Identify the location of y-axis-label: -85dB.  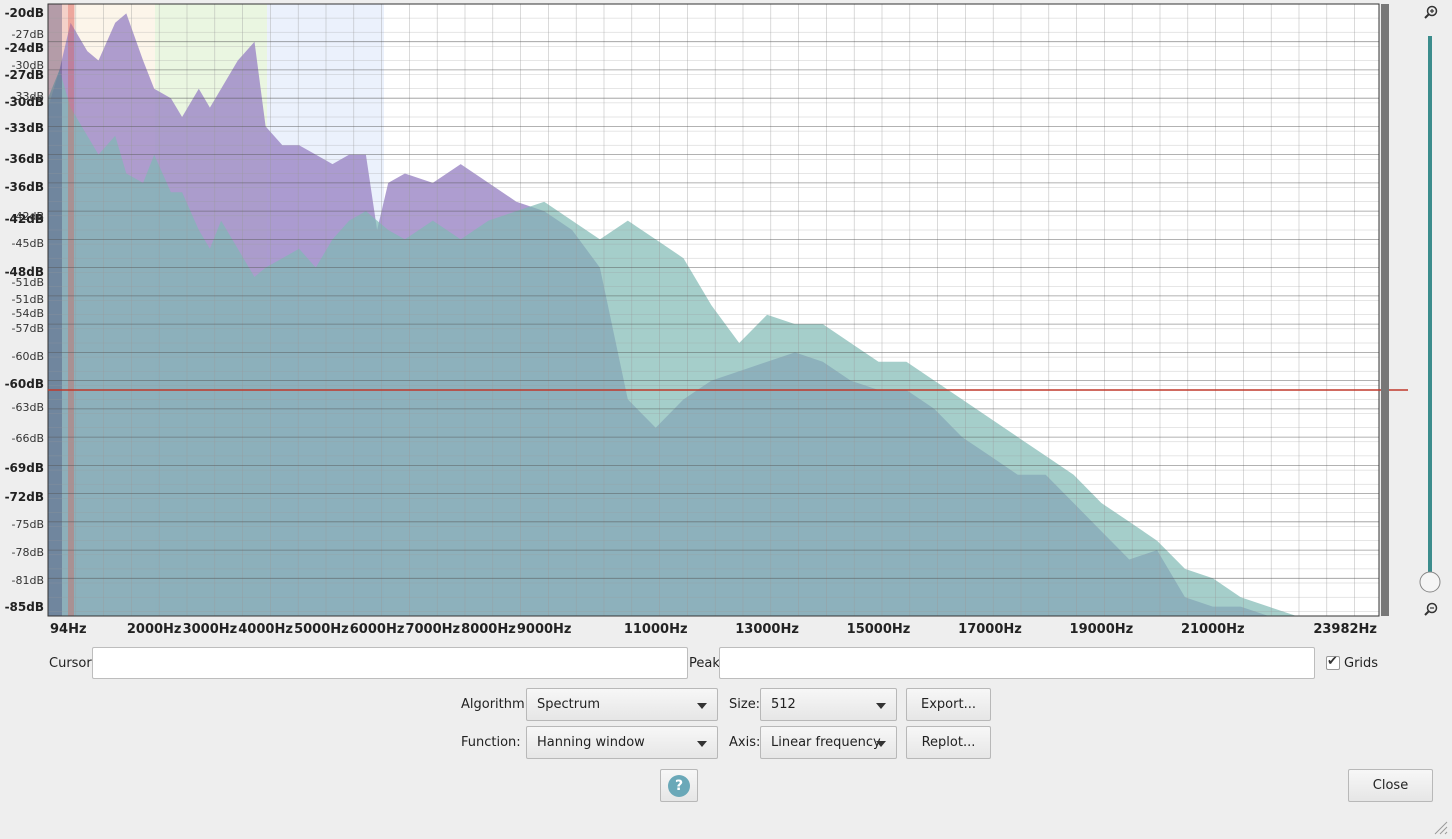
(24, 607).